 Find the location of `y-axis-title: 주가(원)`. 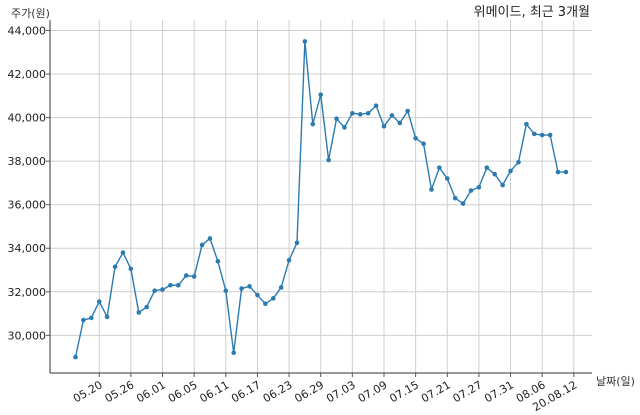

y-axis-title: 주가(원) is located at coordinates (30, 13).